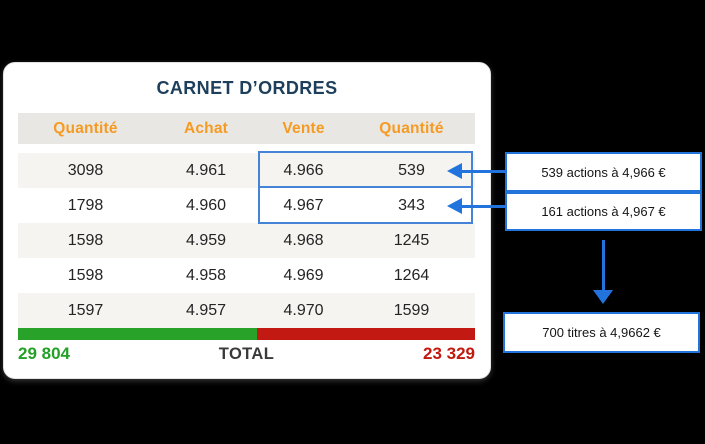 The image size is (705, 444). Describe the element at coordinates (303, 205) in the screenshot. I see `table-cell: 4.967` at that location.